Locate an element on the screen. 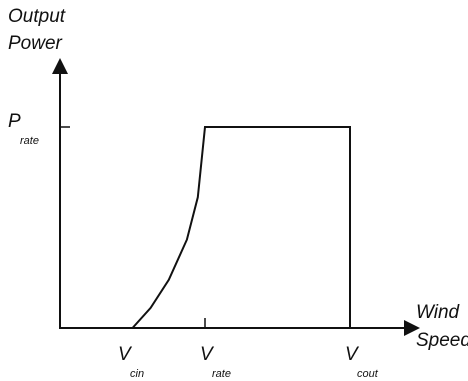 The height and width of the screenshot is (381, 468). x-tick-label-v-cin: V is located at coordinates (125, 354).